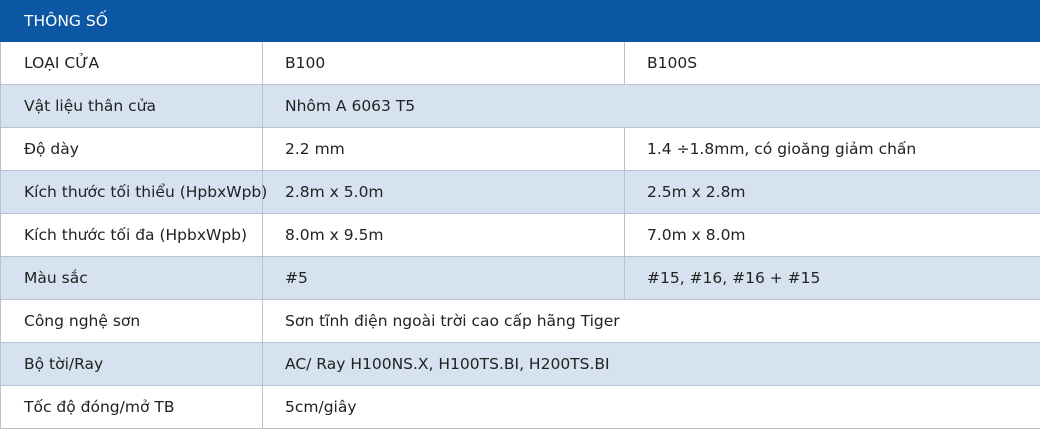 This screenshot has height=429, width=1040. What do you see at coordinates (651, 106) in the screenshot?
I see `cell-material-value: Nhôm A 6063 T5` at bounding box center [651, 106].